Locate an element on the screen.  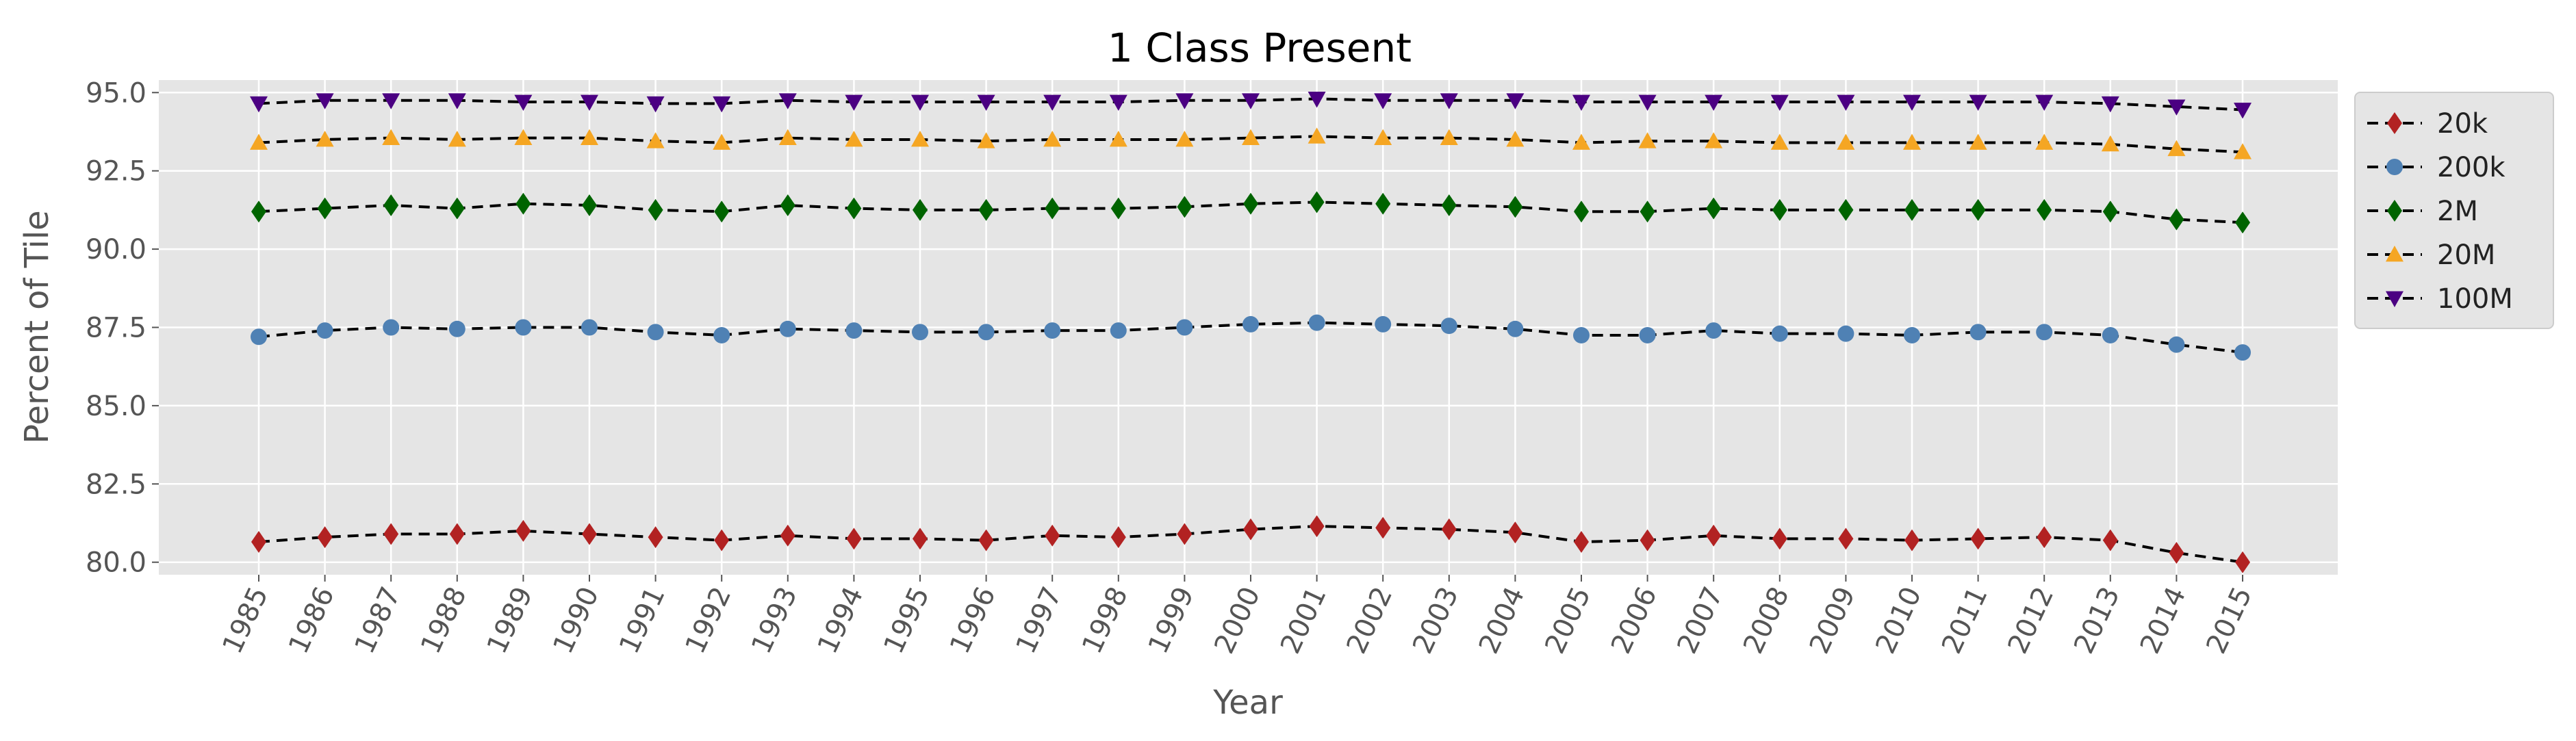
y-tick-label: 80.0 is located at coordinates (116, 563).